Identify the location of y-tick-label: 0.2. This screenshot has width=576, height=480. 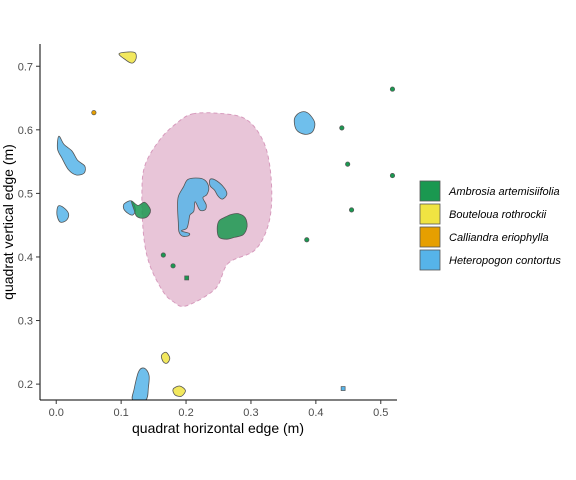
(25, 385).